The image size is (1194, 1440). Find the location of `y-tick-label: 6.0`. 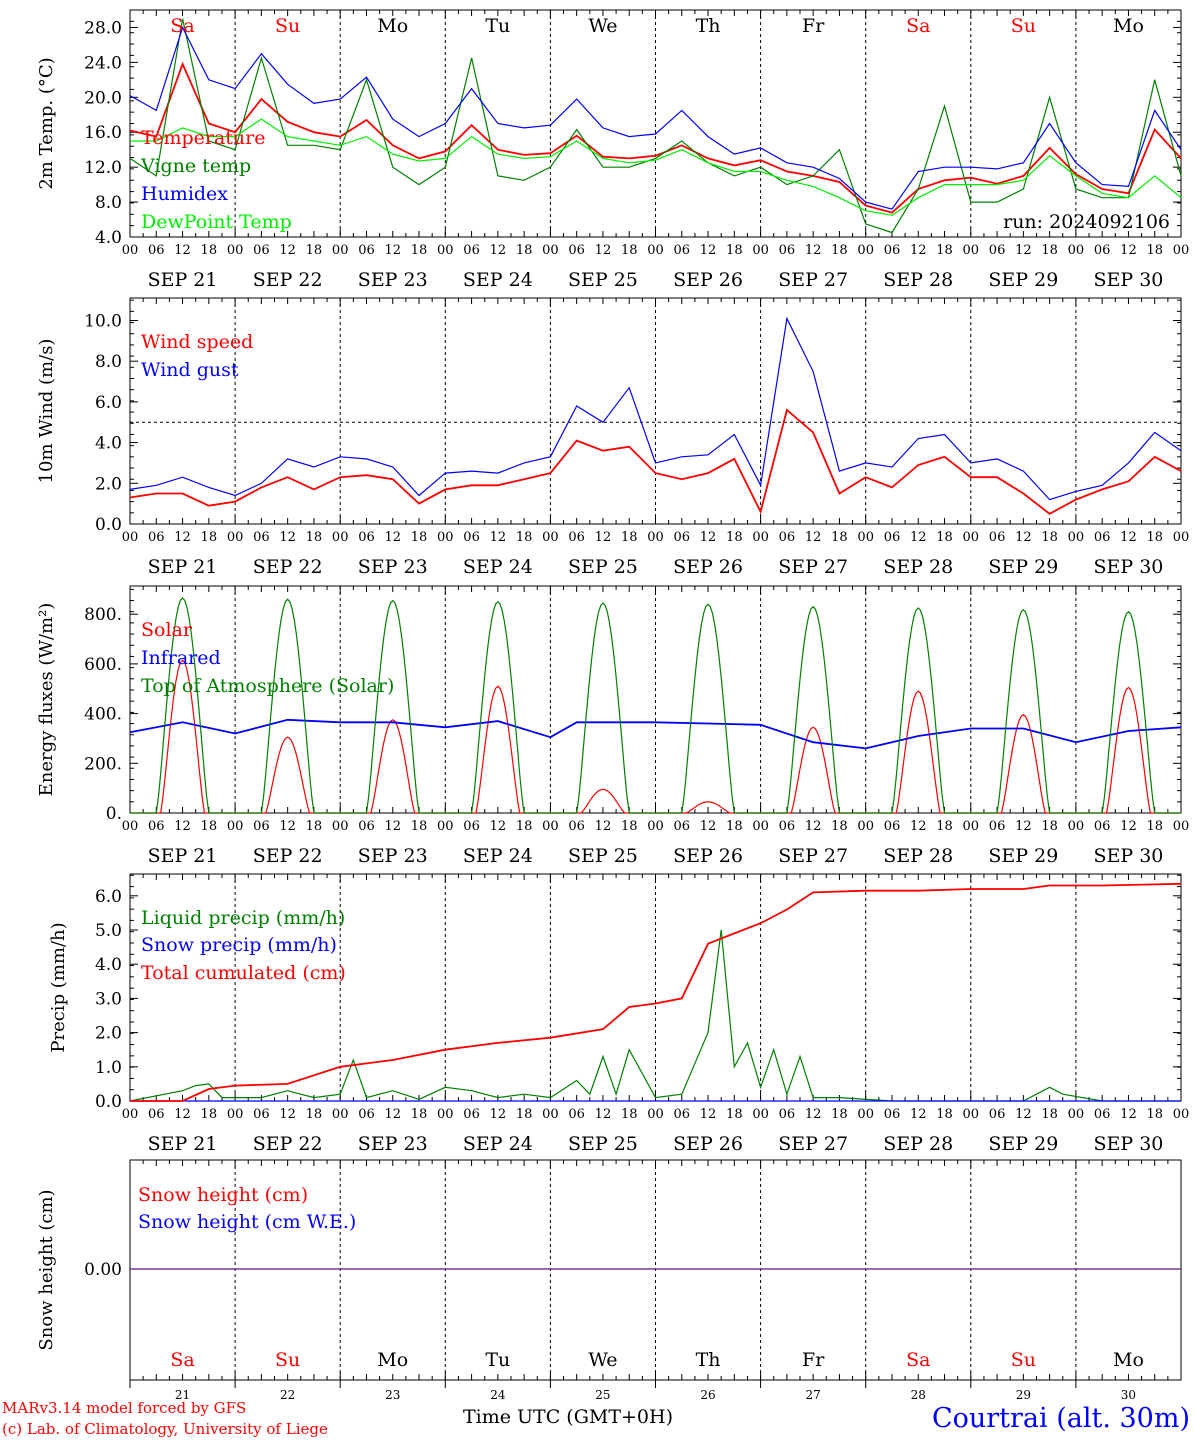

y-tick-label: 6.0 is located at coordinates (108, 403).